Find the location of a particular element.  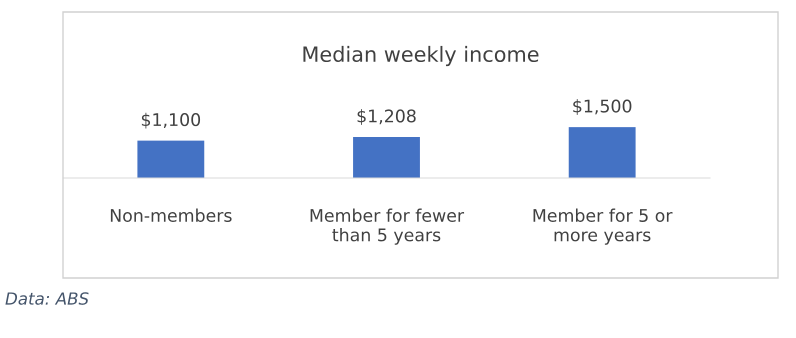

data-label: $1,208 is located at coordinates (387, 117).